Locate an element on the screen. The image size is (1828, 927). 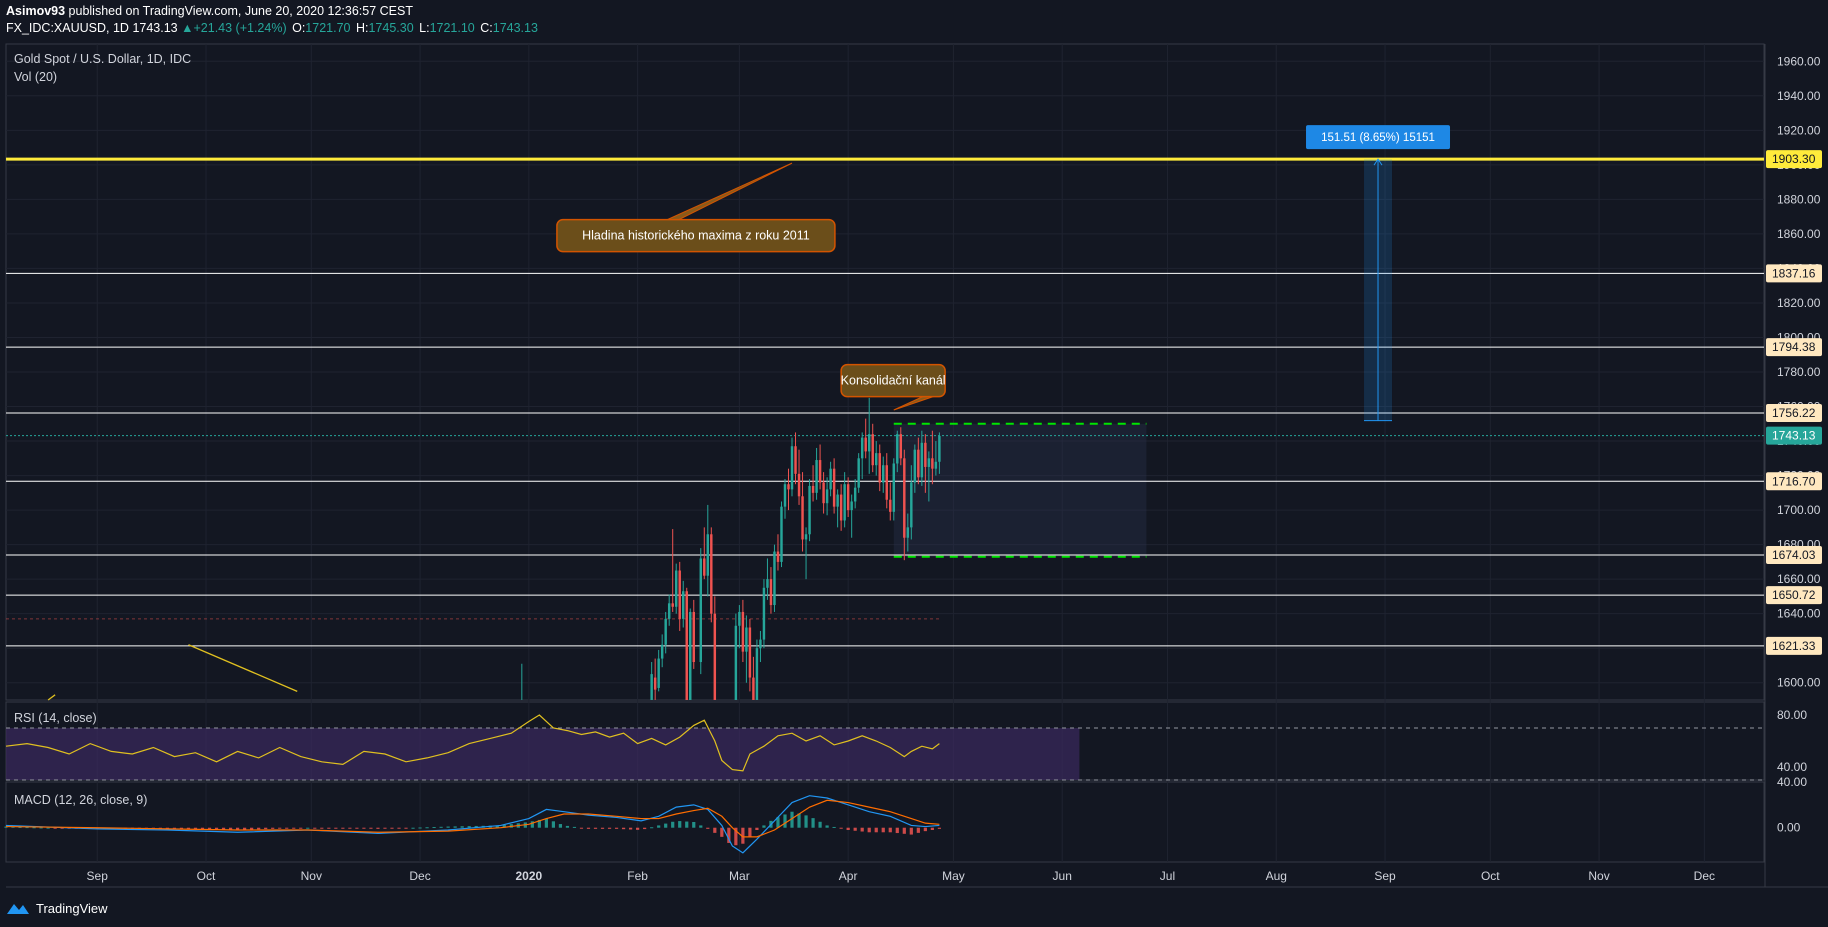
brand-text: TradingView is located at coordinates (72, 908).